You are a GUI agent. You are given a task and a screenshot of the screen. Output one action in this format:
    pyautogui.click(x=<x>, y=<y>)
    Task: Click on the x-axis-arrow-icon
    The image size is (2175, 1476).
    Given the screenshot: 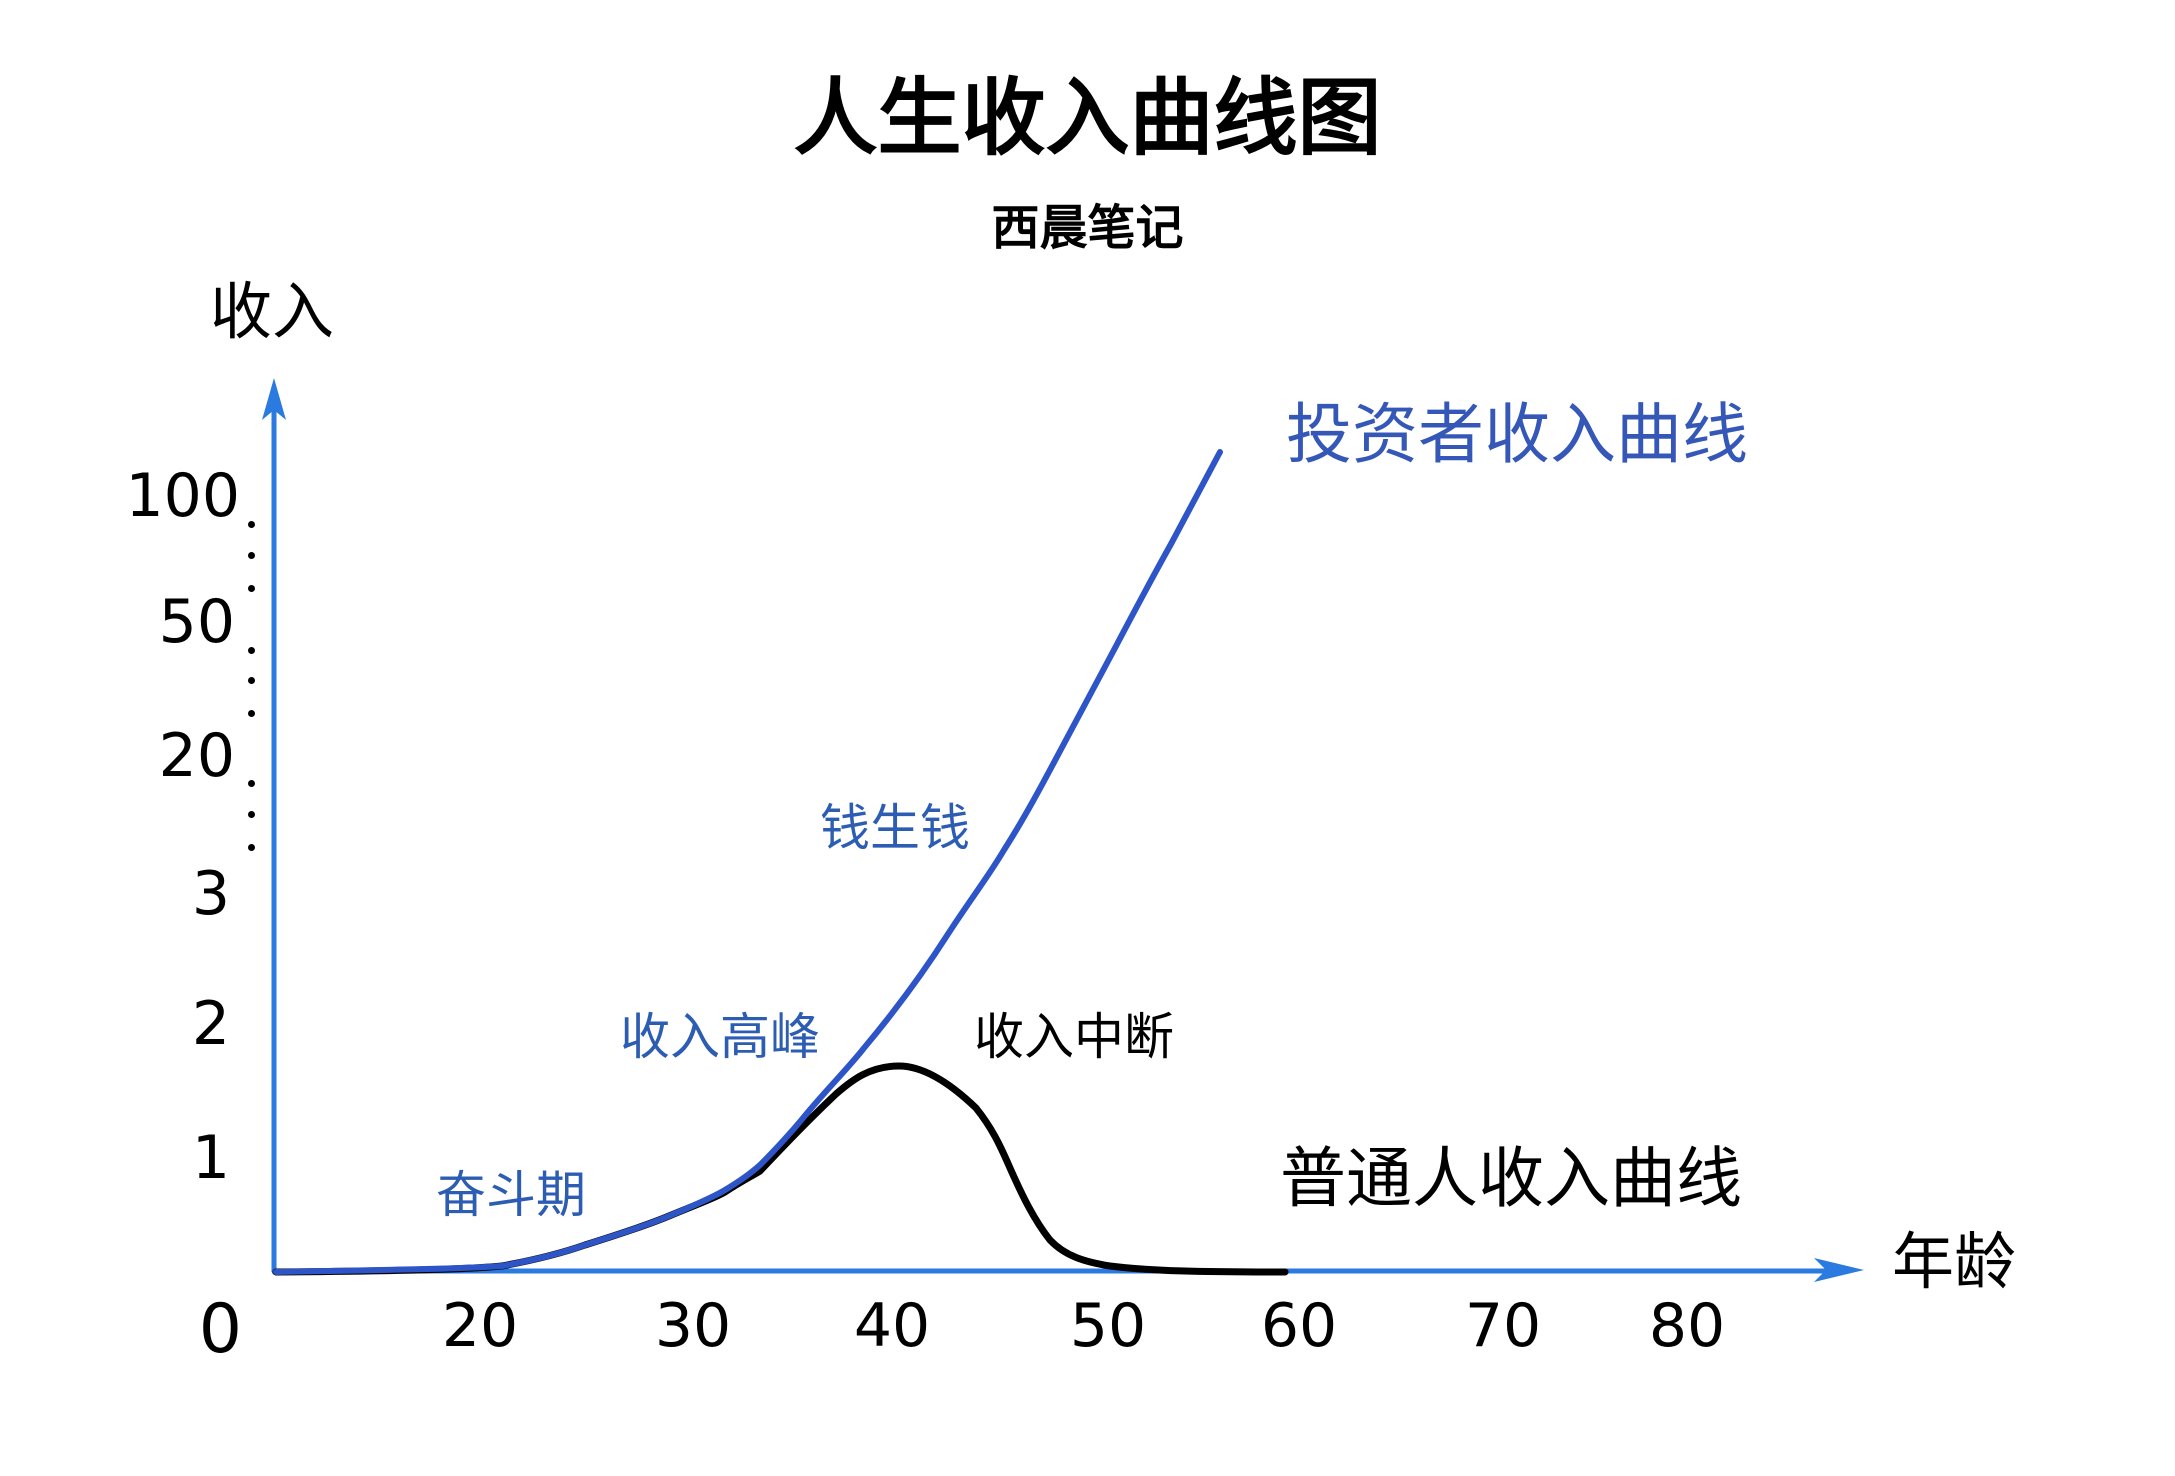 What is the action you would take?
    pyautogui.click(x=1839, y=1270)
    